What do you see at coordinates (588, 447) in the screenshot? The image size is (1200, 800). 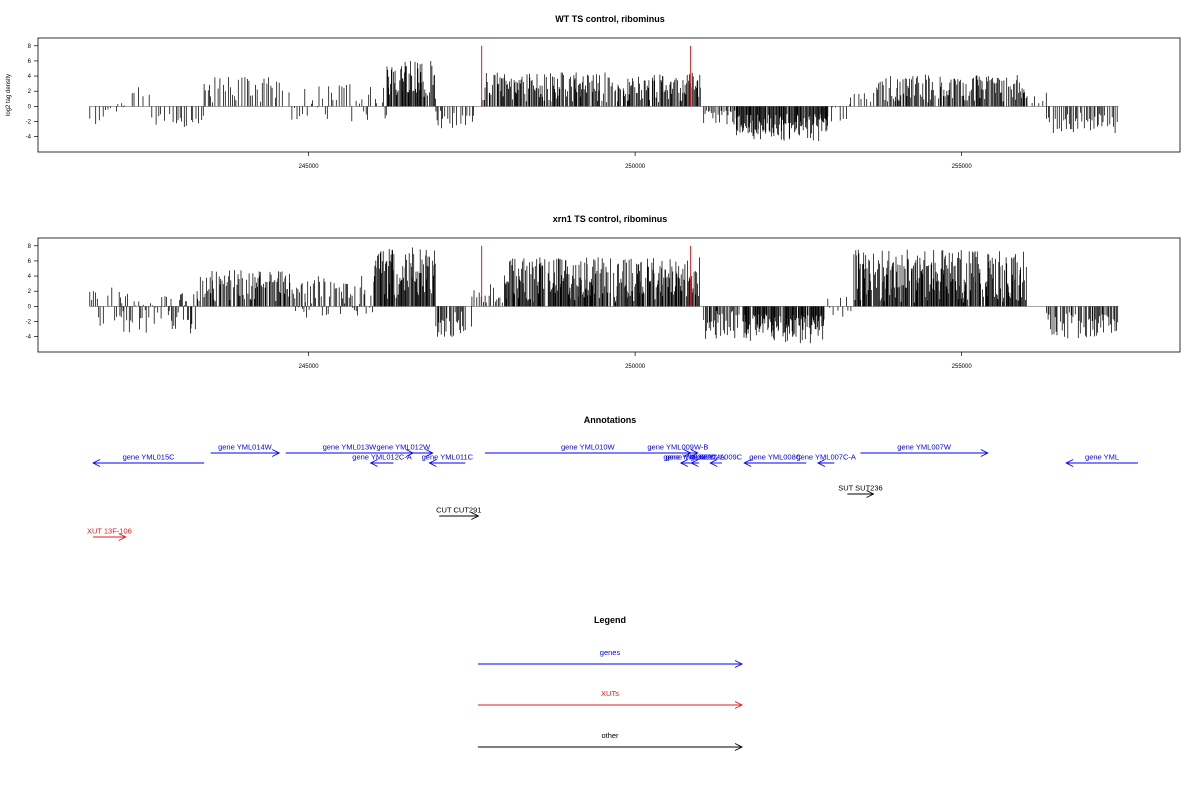 I see `feature-label: gene YML010W` at bounding box center [588, 447].